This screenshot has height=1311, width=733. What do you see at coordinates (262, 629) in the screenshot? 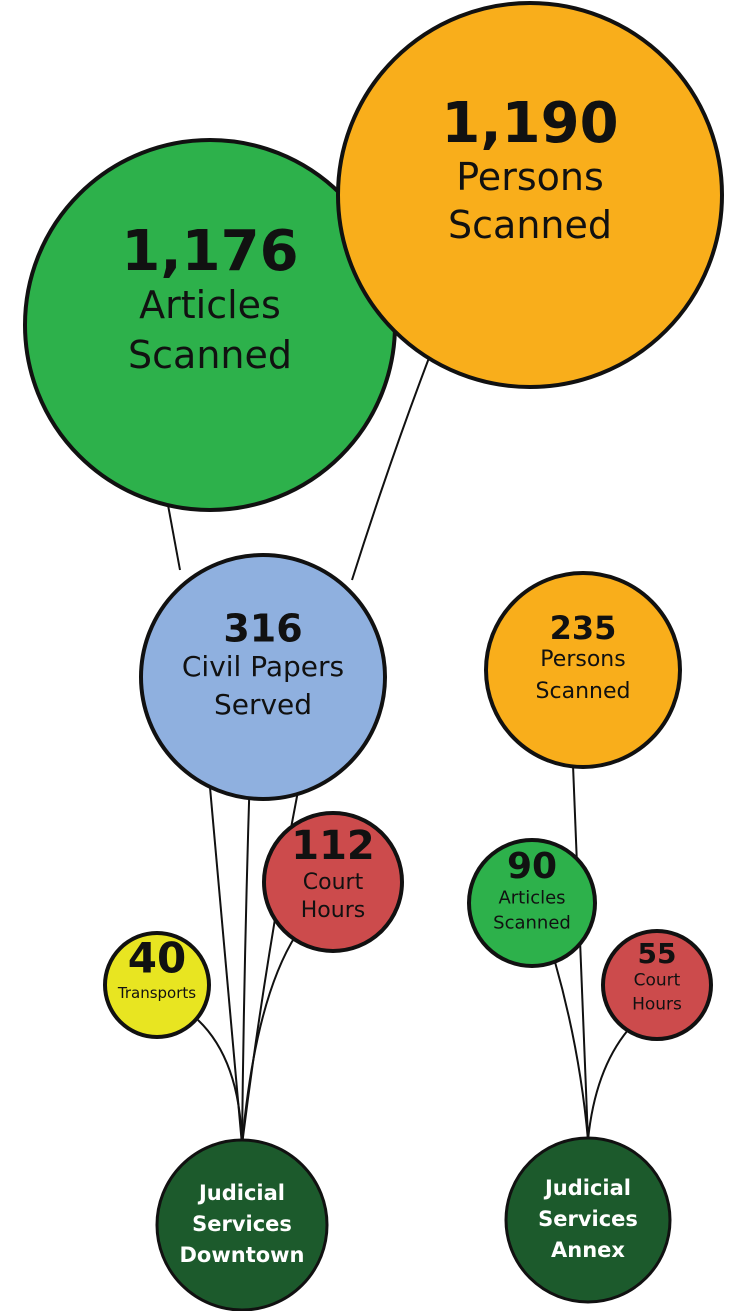
I see `balloon-value: 316` at bounding box center [262, 629].